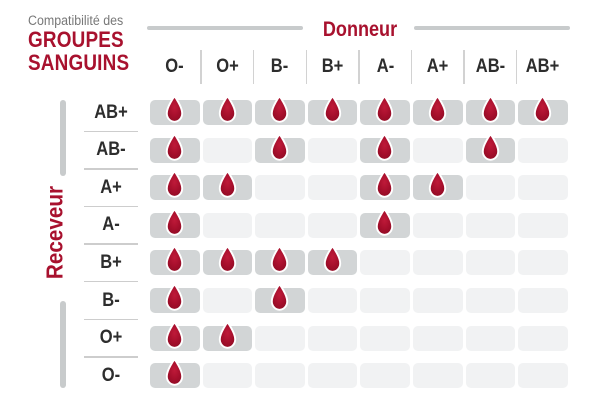  I want to click on cell-receiver-B--donor-B--compatible, so click(280, 300).